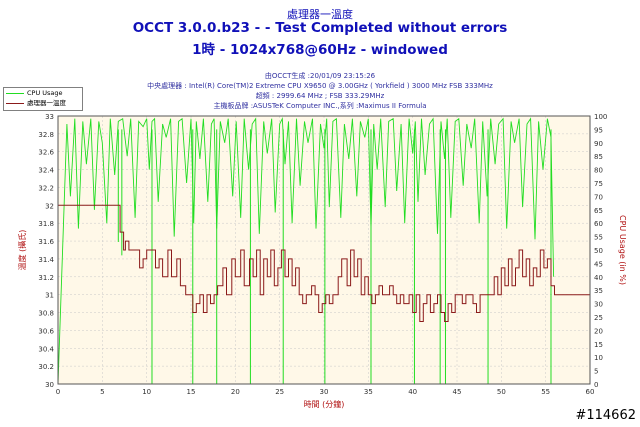 The height and width of the screenshot is (427, 640). I want to click on watermark: #114662, so click(605, 415).